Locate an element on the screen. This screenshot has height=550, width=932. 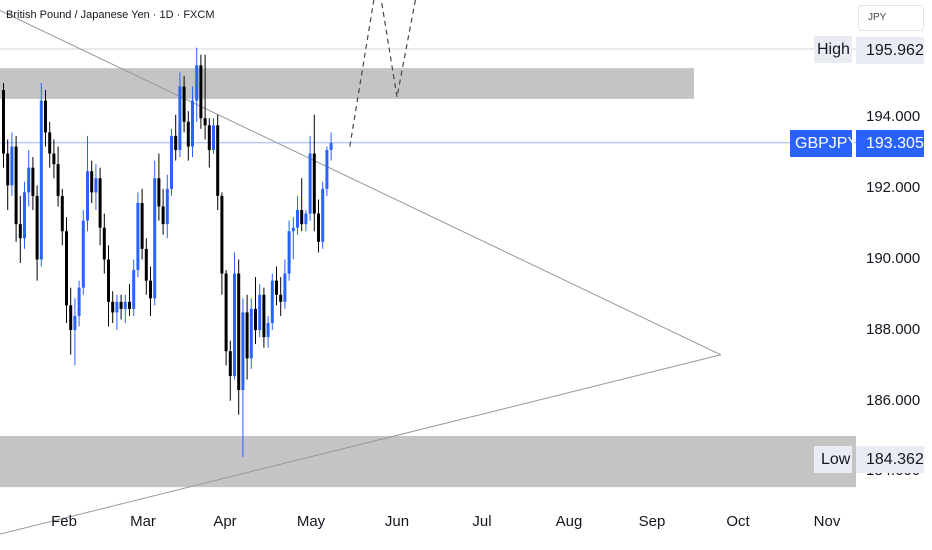
current-price-tag: 193.305 is located at coordinates (890, 143).